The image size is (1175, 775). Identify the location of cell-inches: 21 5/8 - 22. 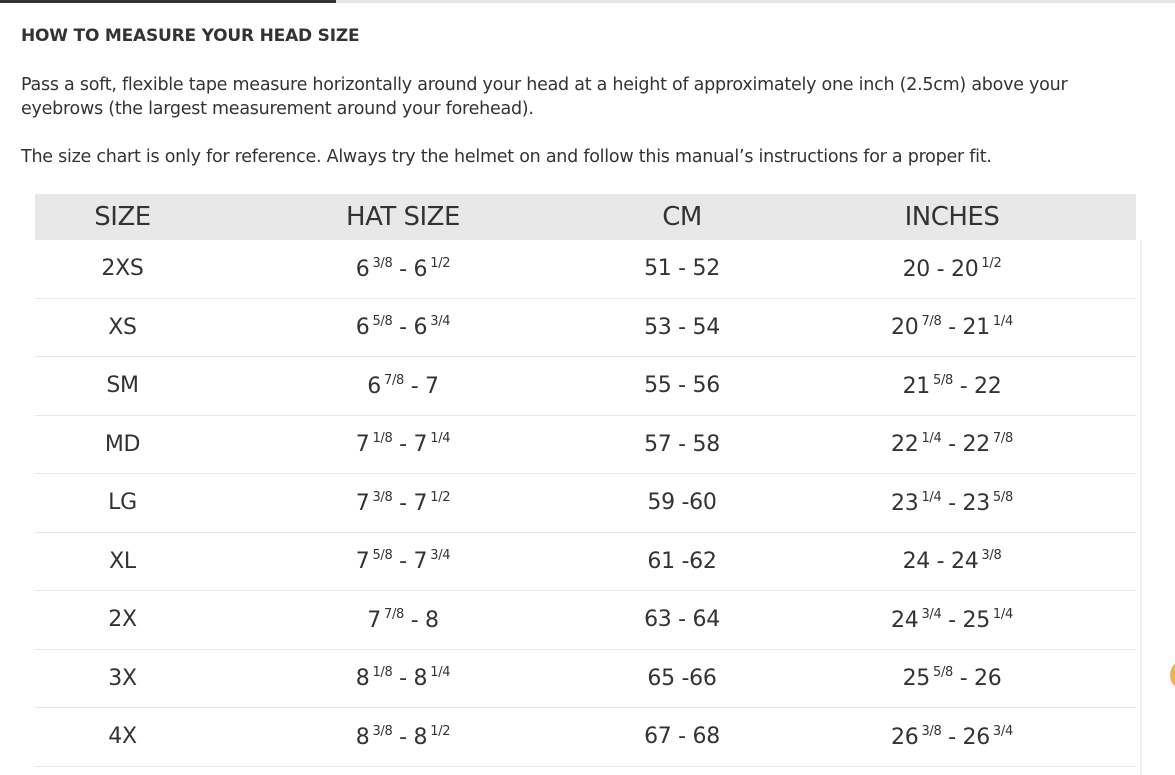
(952, 386).